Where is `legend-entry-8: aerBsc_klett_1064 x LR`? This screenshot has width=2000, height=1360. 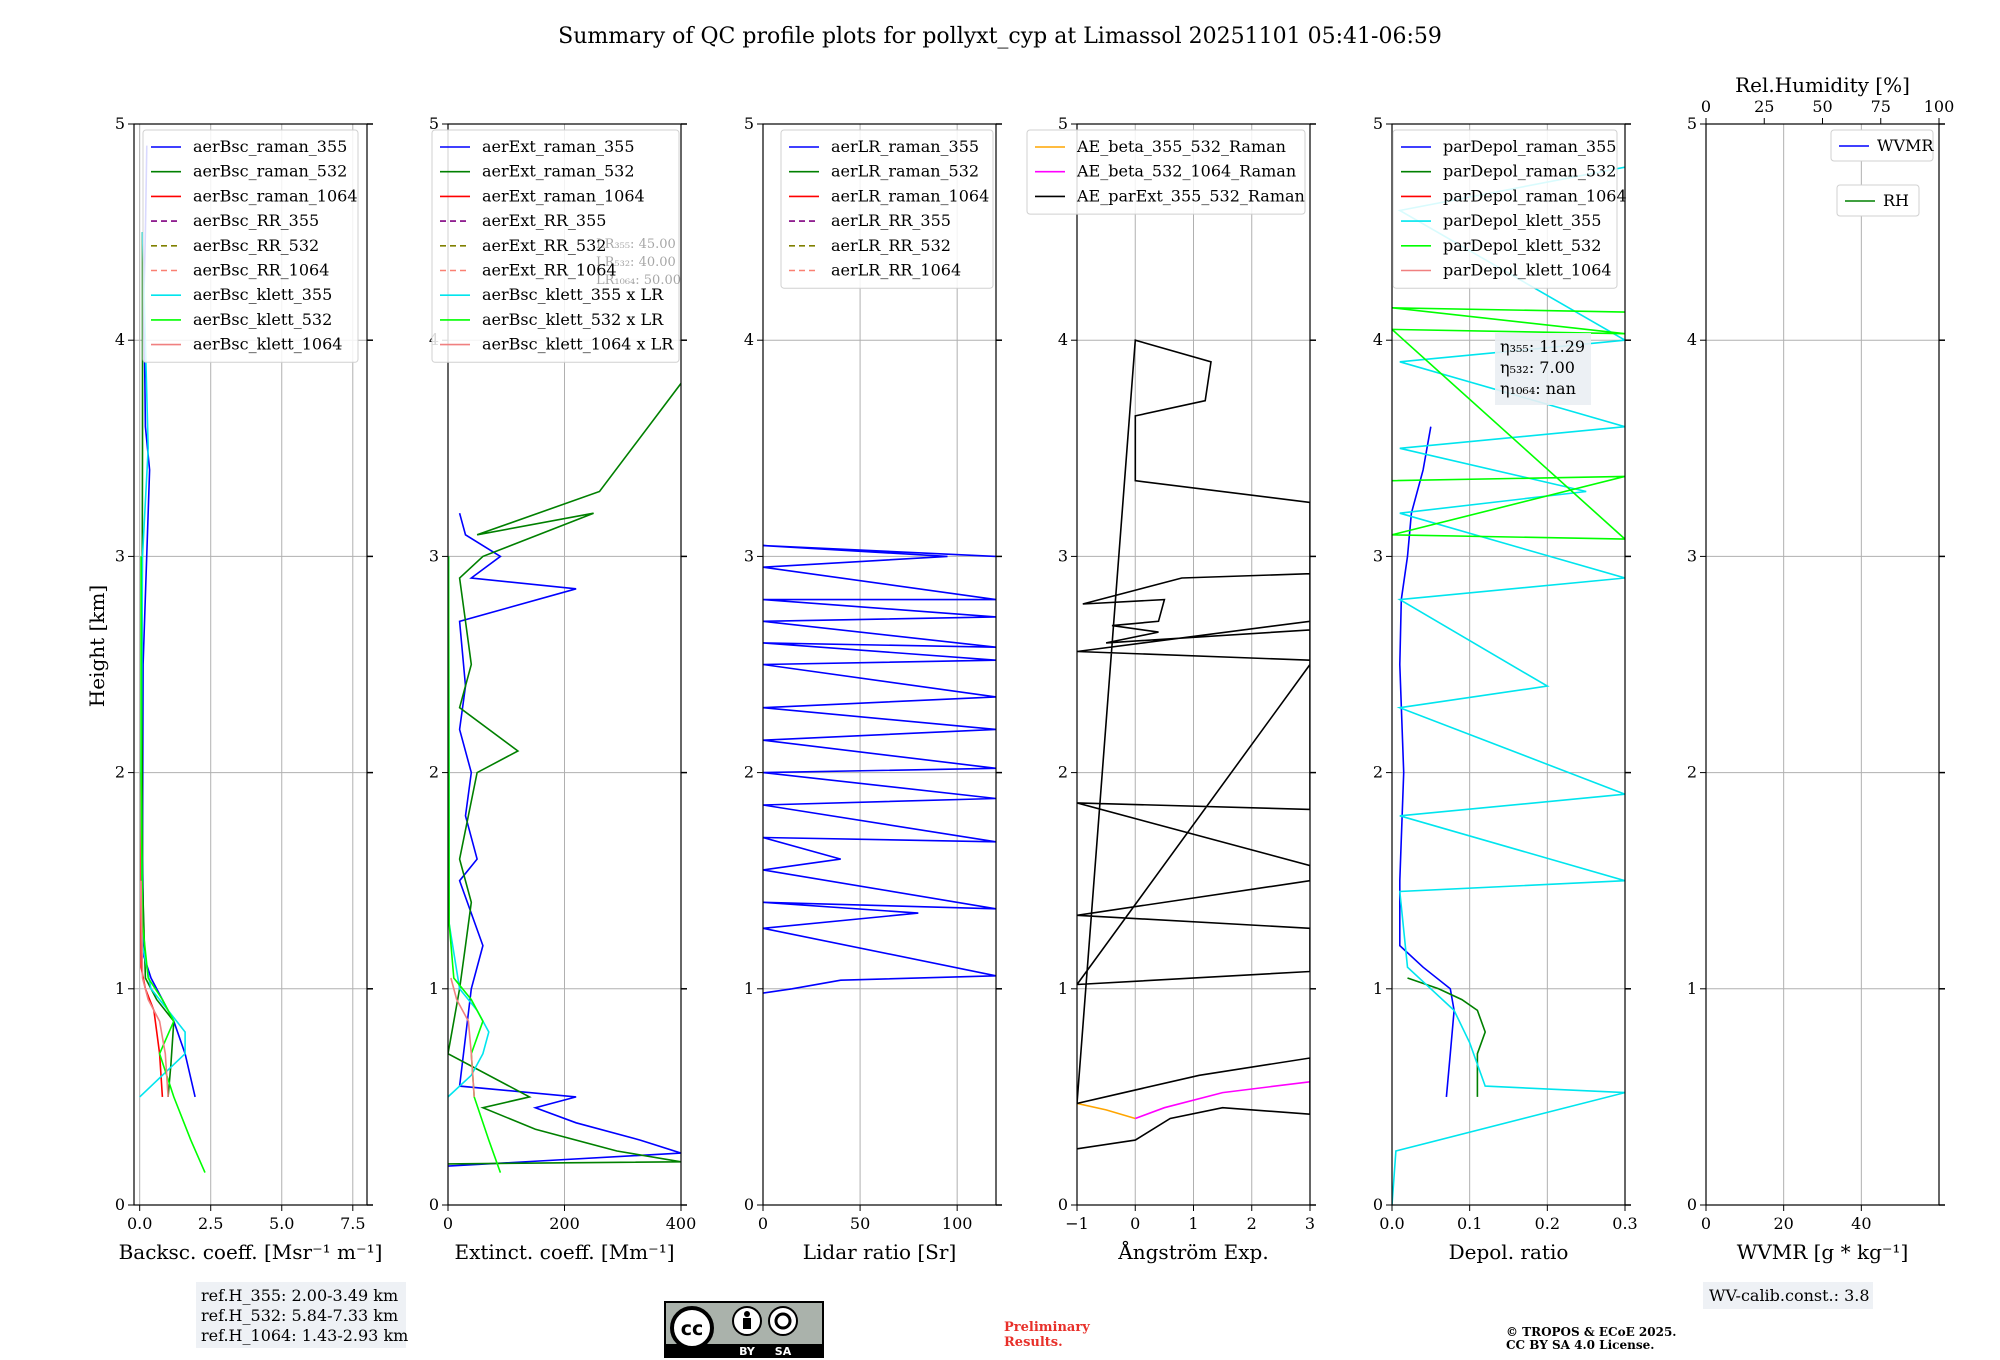
legend-entry-8: aerBsc_klett_1064 x LR is located at coordinates (578, 344).